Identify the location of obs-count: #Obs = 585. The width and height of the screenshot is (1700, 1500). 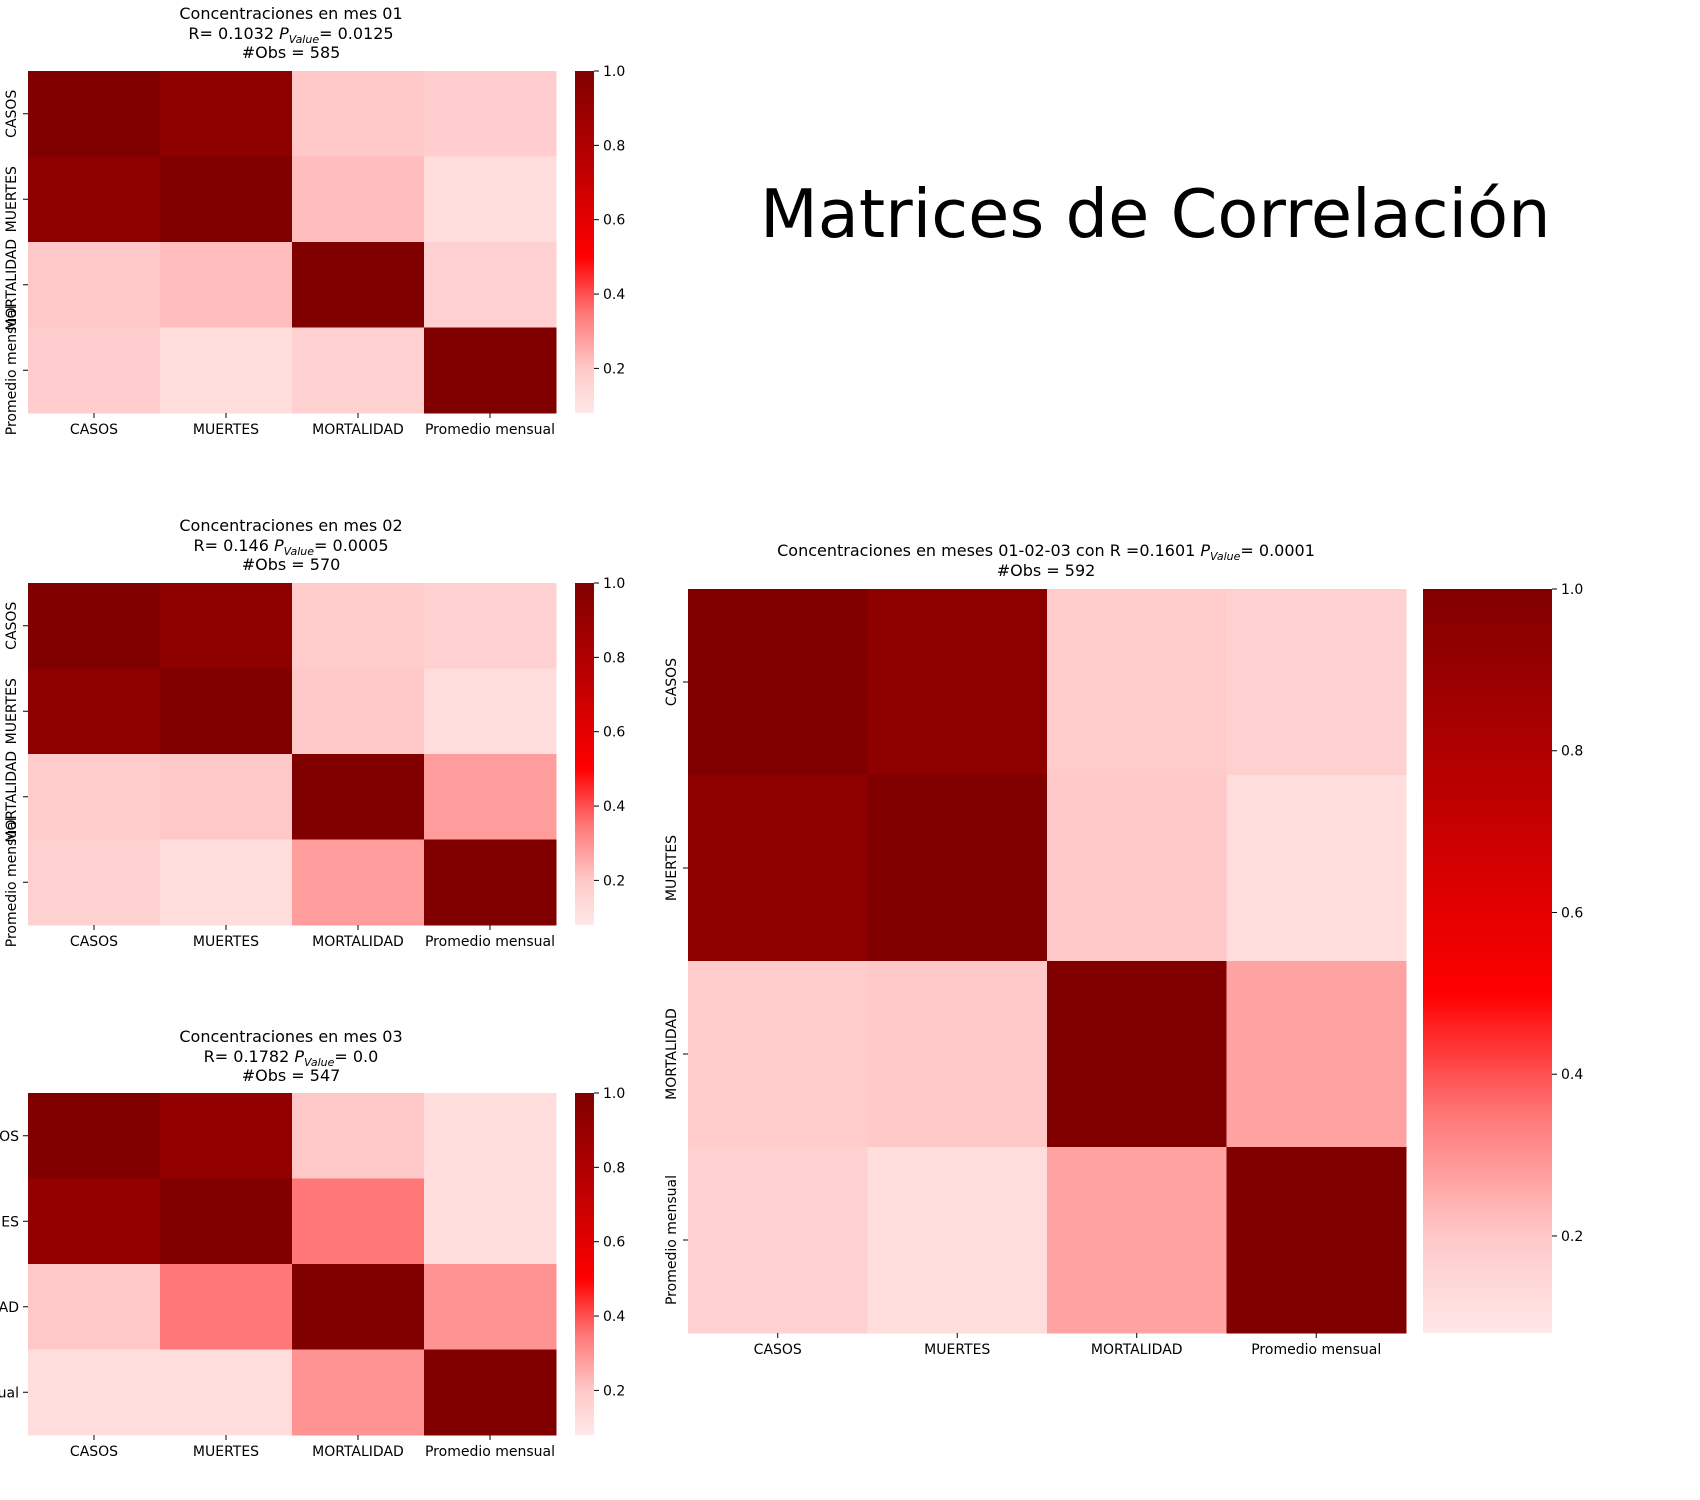
(291, 52).